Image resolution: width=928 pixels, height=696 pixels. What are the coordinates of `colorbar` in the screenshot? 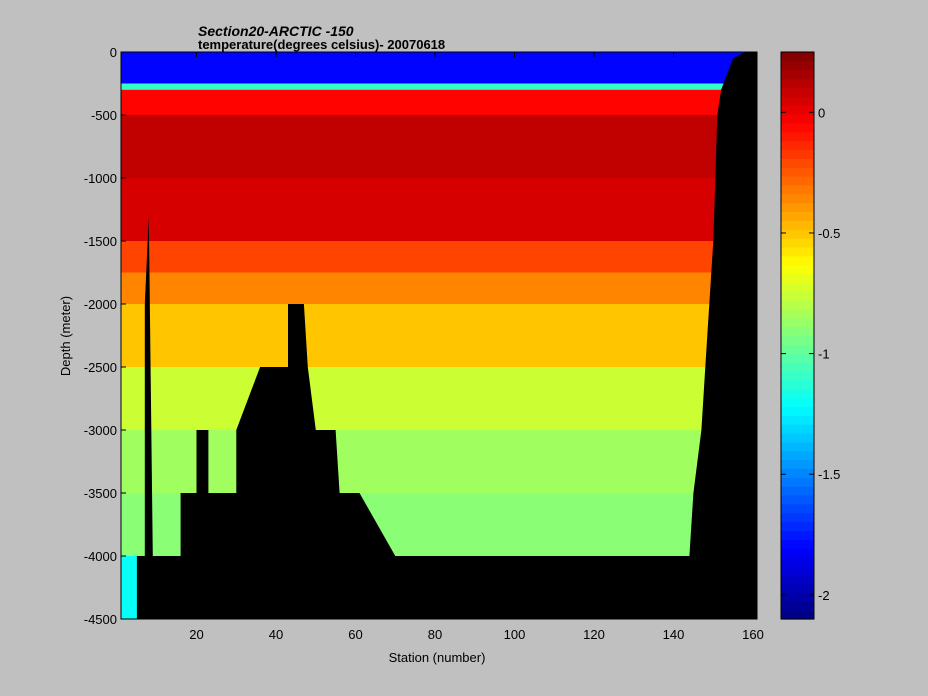 It's located at (797, 336).